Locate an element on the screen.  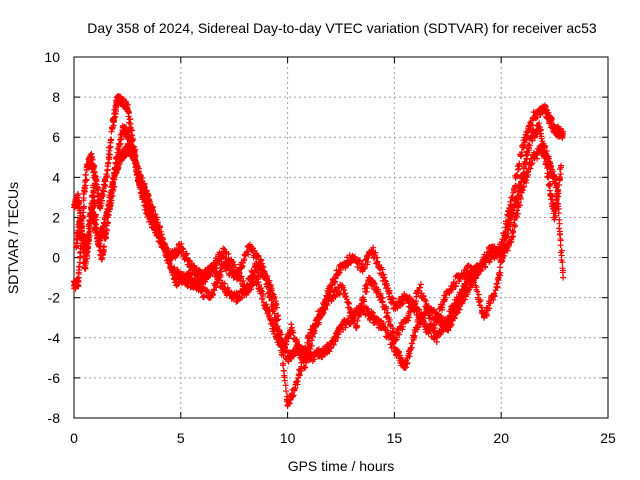
y-tick-label: 2 is located at coordinates (56, 217).